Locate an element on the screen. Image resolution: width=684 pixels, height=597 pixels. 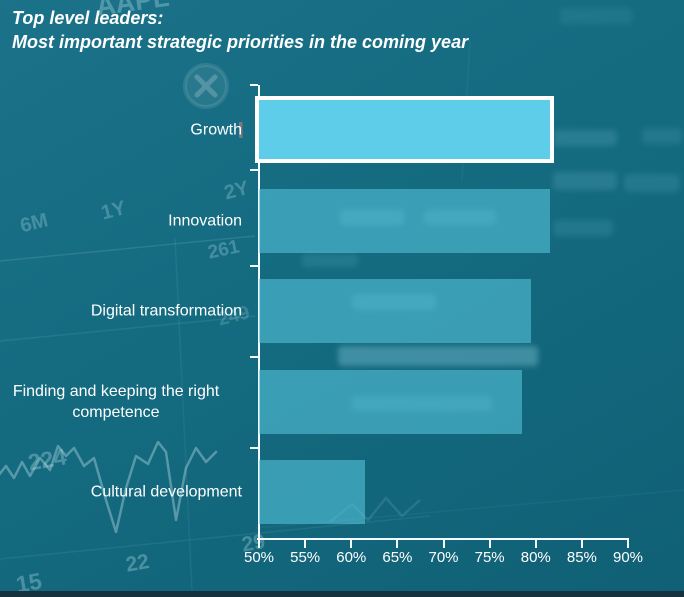
bar-digital-transformation is located at coordinates (395, 311).